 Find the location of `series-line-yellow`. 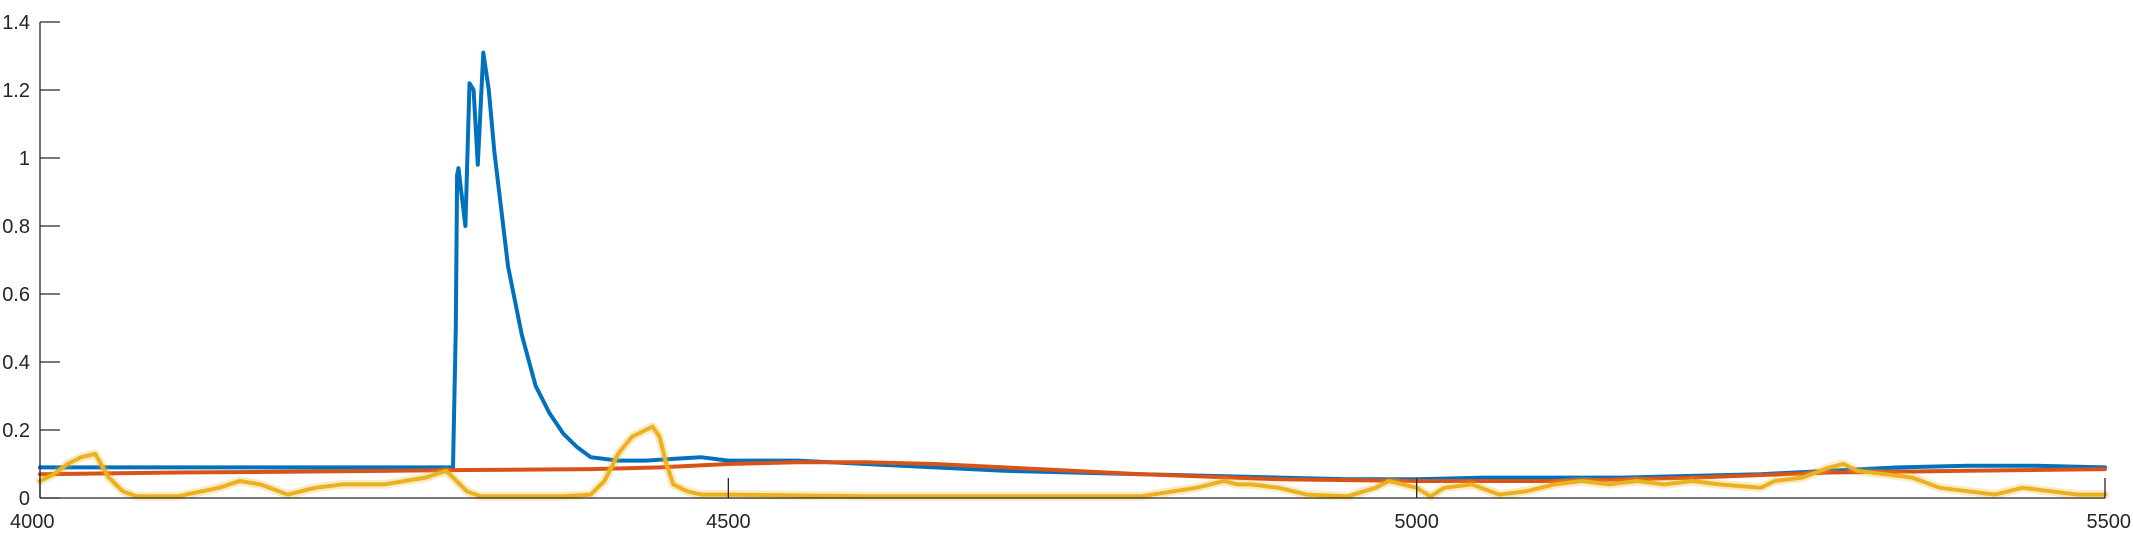

series-line-yellow is located at coordinates (1072, 461).